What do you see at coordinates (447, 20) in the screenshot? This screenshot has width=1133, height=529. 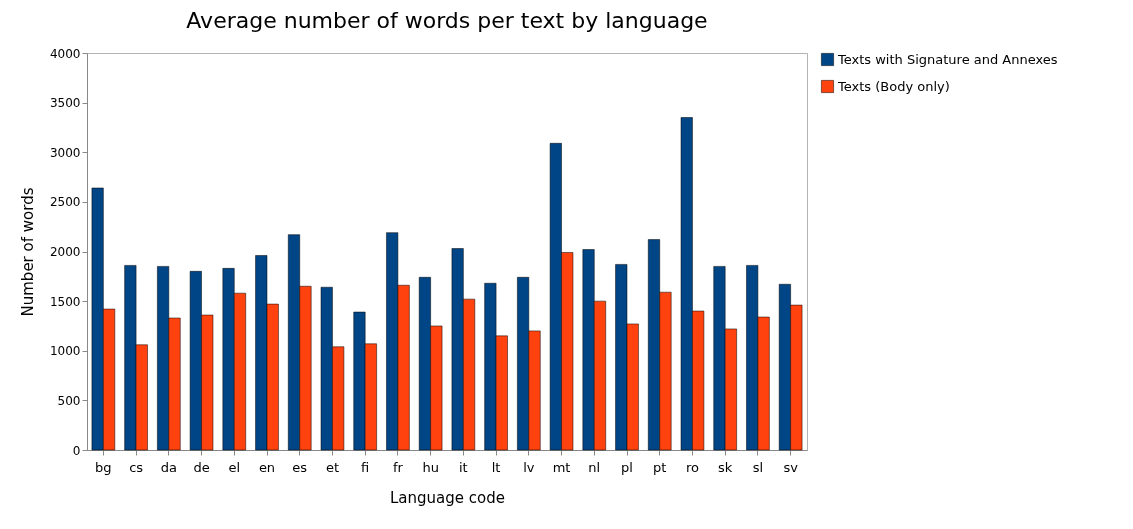 I see `chart-title: Average number of words per text by language` at bounding box center [447, 20].